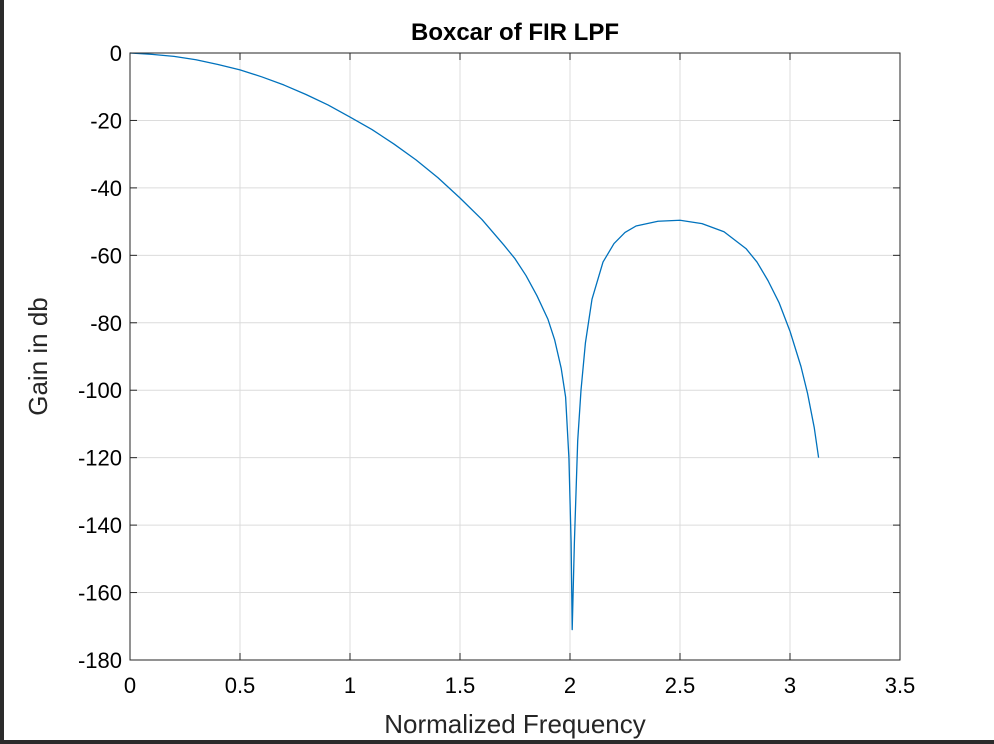 Image resolution: width=994 pixels, height=744 pixels. Describe the element at coordinates (100, 593) in the screenshot. I see `y-tick-label: -160` at that location.